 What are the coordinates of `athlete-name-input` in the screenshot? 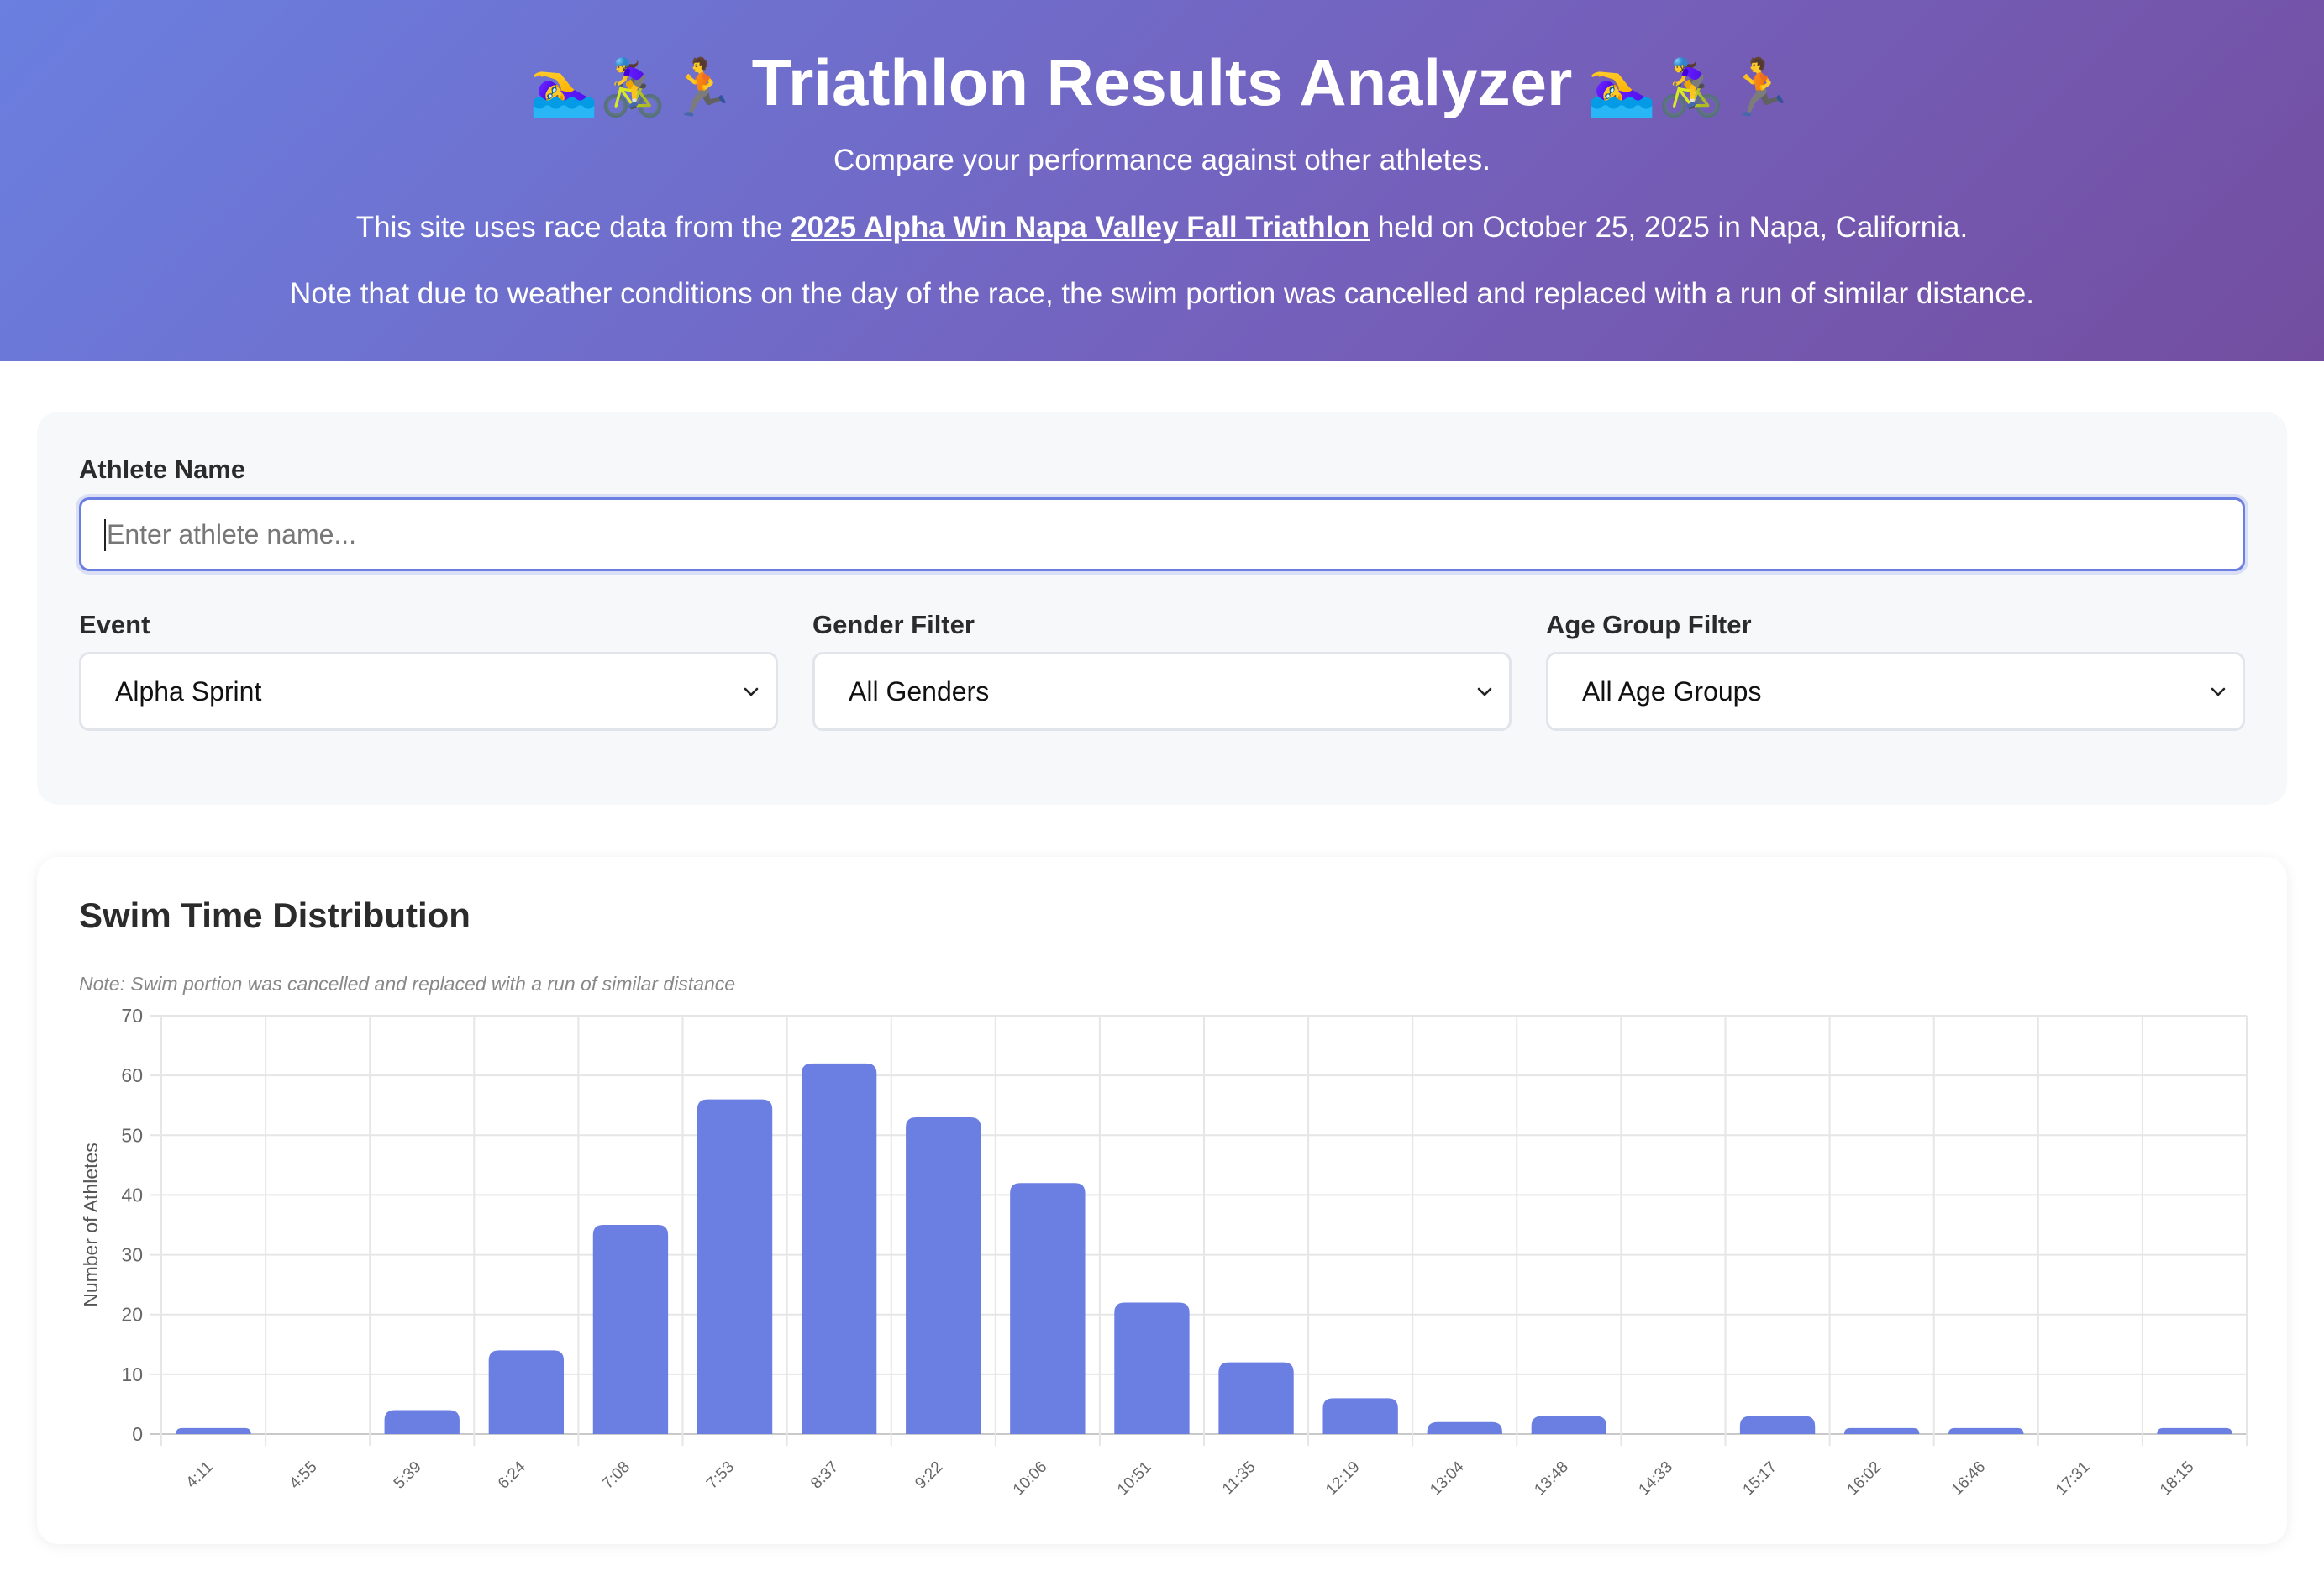 It's located at (1162, 534).